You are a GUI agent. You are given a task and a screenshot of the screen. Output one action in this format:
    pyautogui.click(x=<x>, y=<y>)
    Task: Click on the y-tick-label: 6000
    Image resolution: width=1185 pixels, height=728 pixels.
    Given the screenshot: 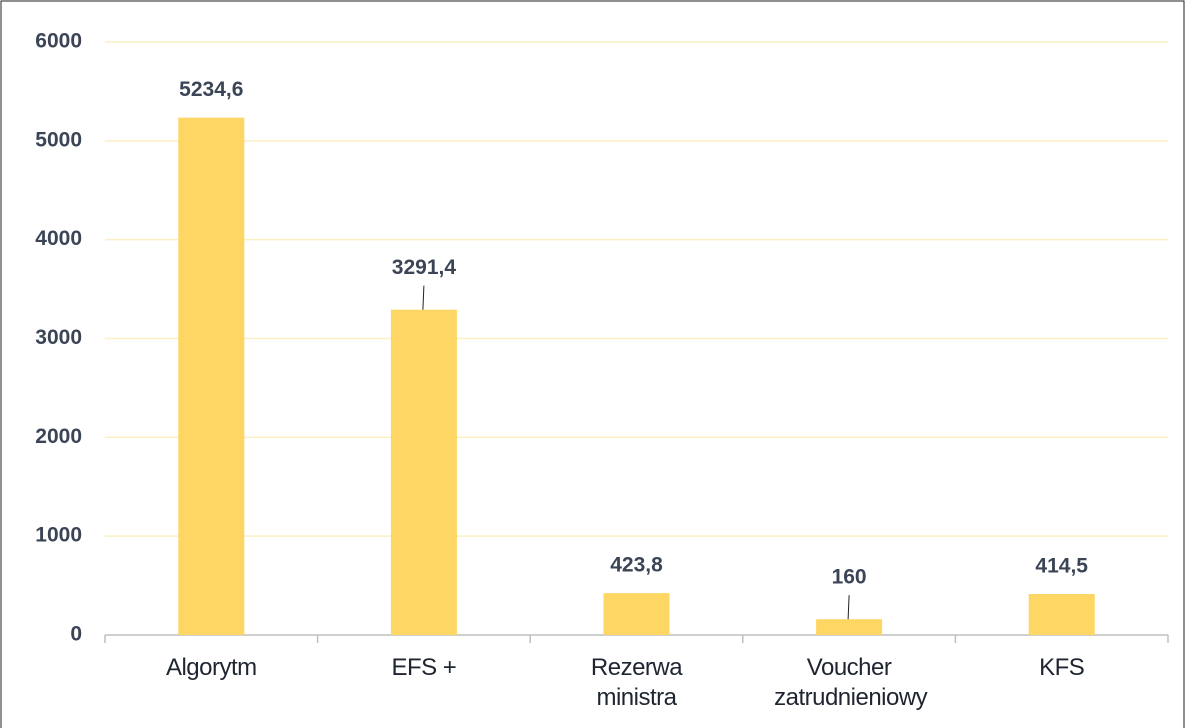 What is the action you would take?
    pyautogui.click(x=58, y=41)
    